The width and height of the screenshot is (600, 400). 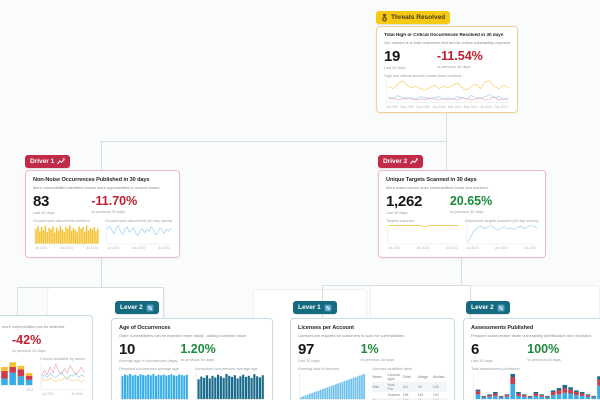 I want to click on badge-driver-1: Driver 1, so click(x=48, y=161).